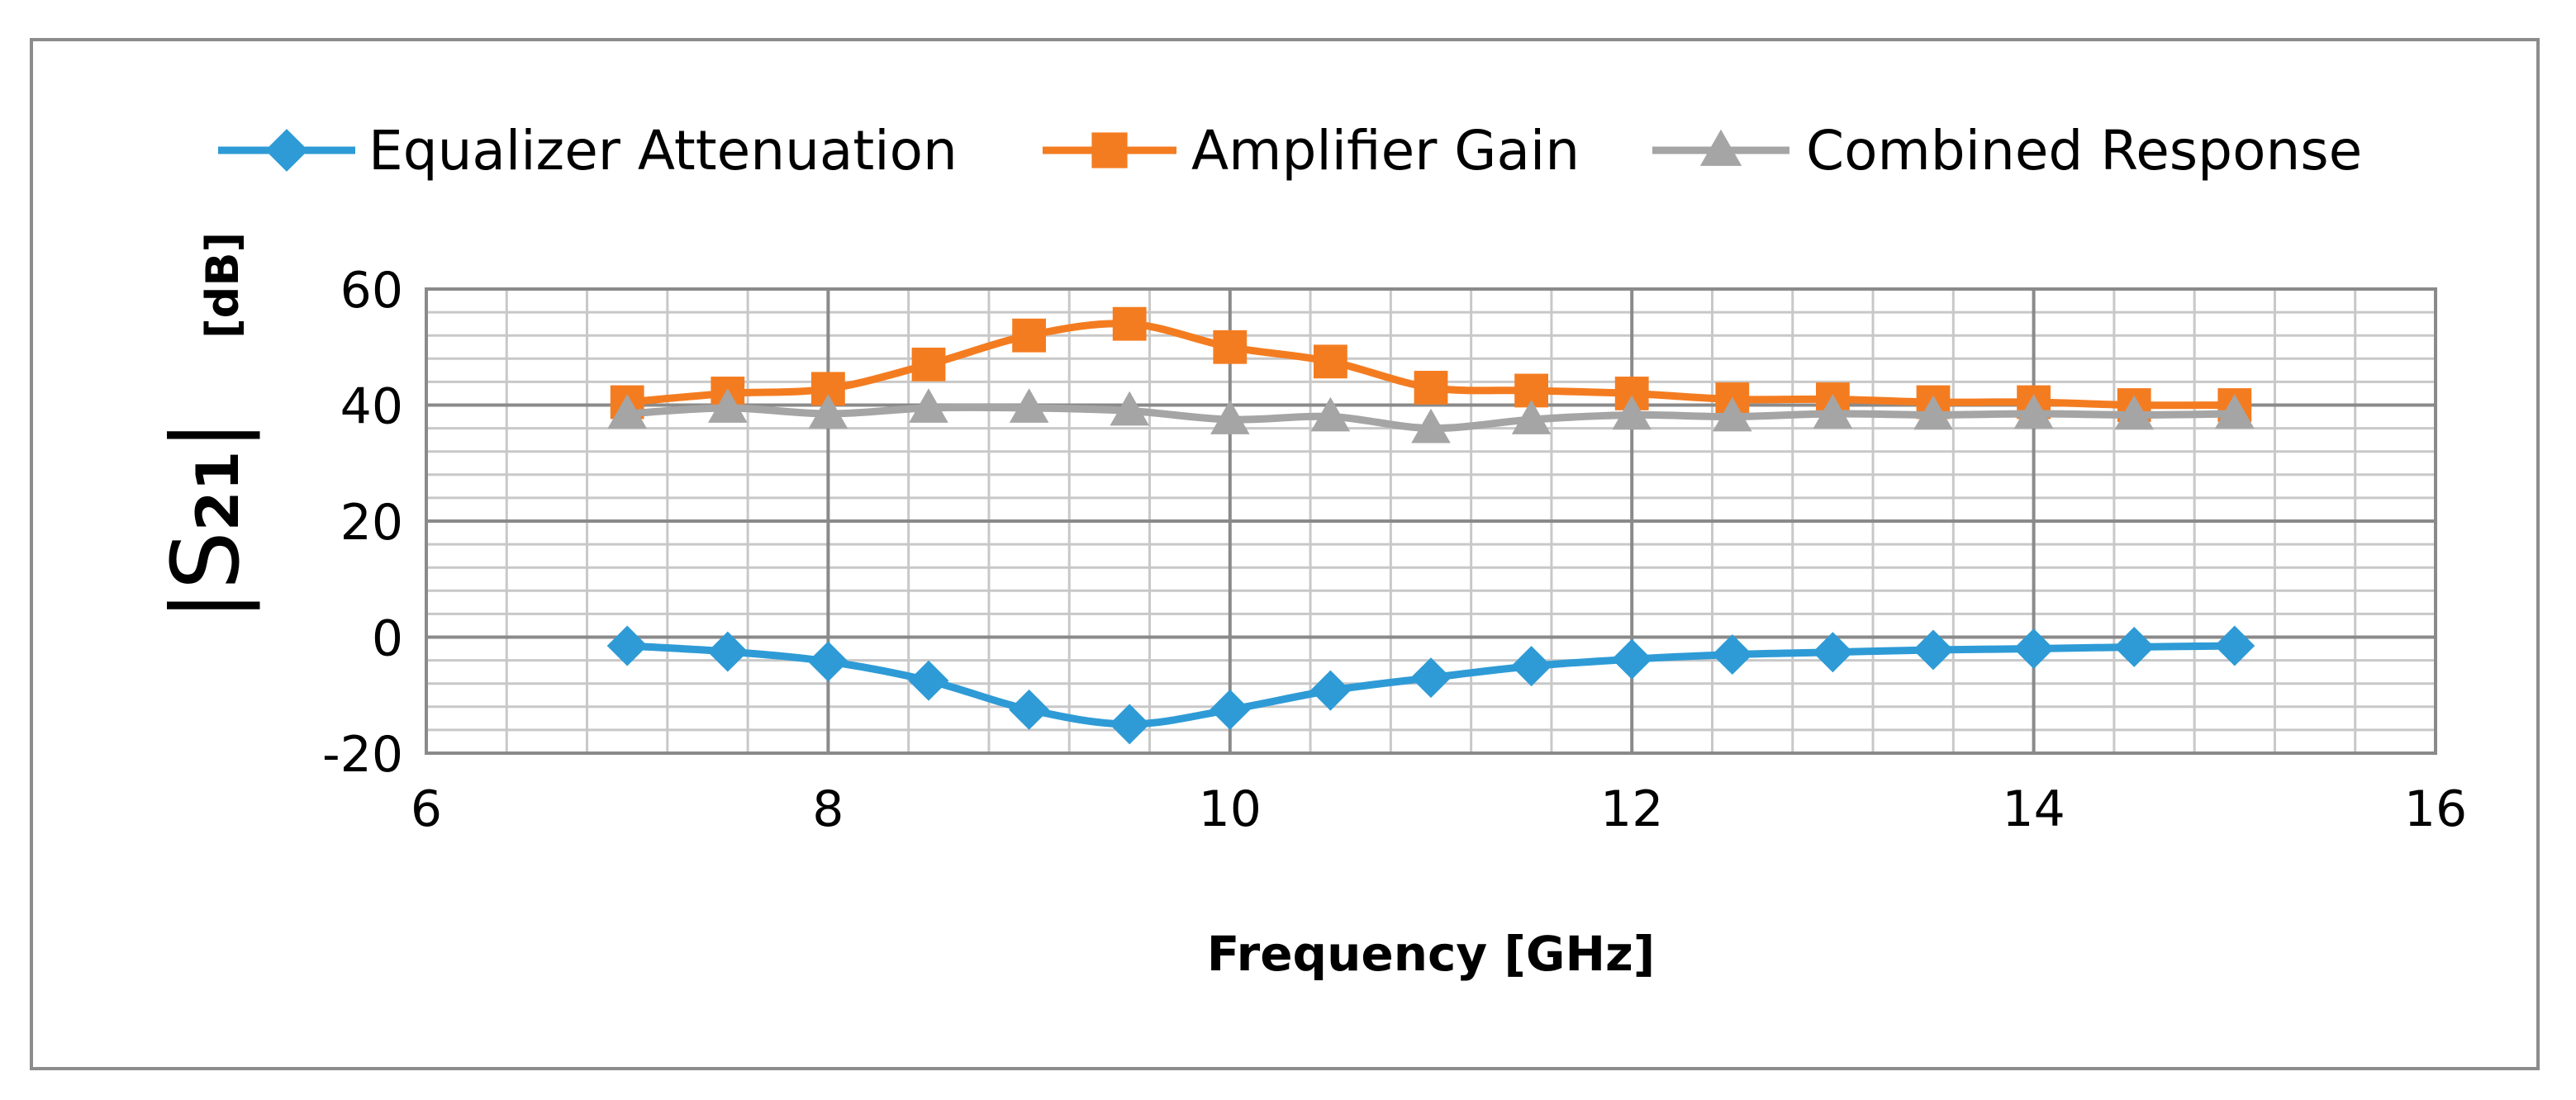 This screenshot has height=1100, width=2576. What do you see at coordinates (1385, 151) in the screenshot?
I see `legend-label-amplifier-gain: Amplifier Gain` at bounding box center [1385, 151].